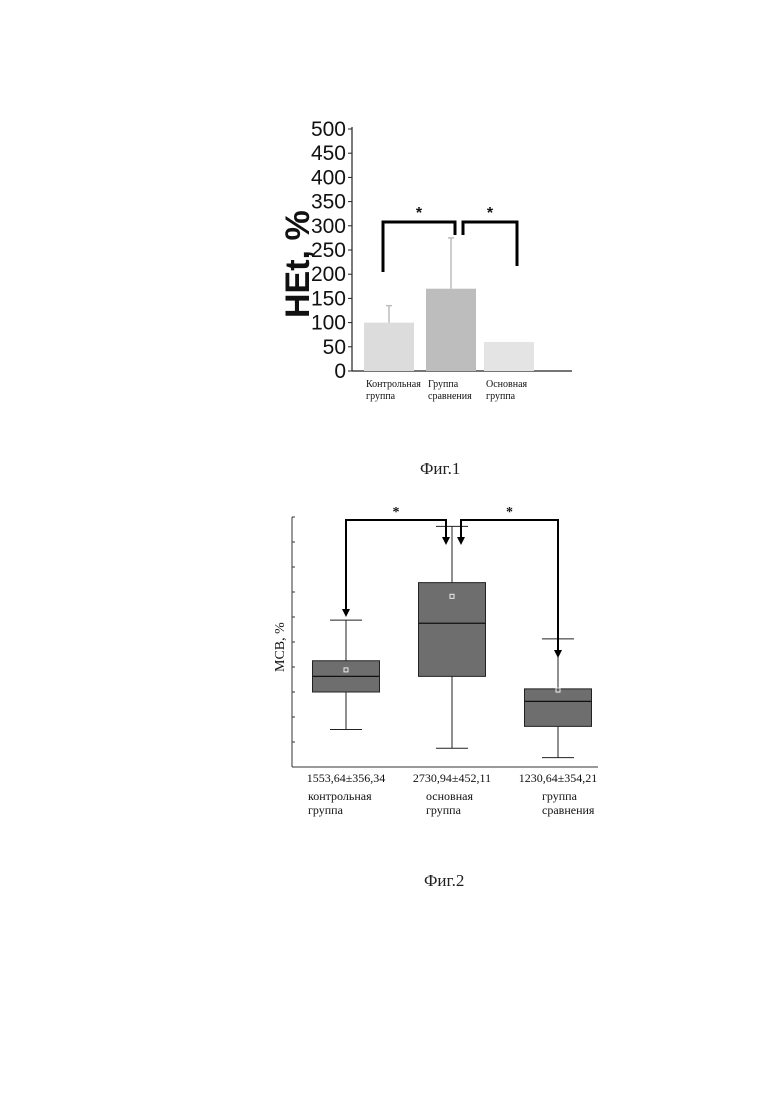  Describe the element at coordinates (280, 647) in the screenshot. I see `fig2-y-axis-label: МСВ, %` at that location.